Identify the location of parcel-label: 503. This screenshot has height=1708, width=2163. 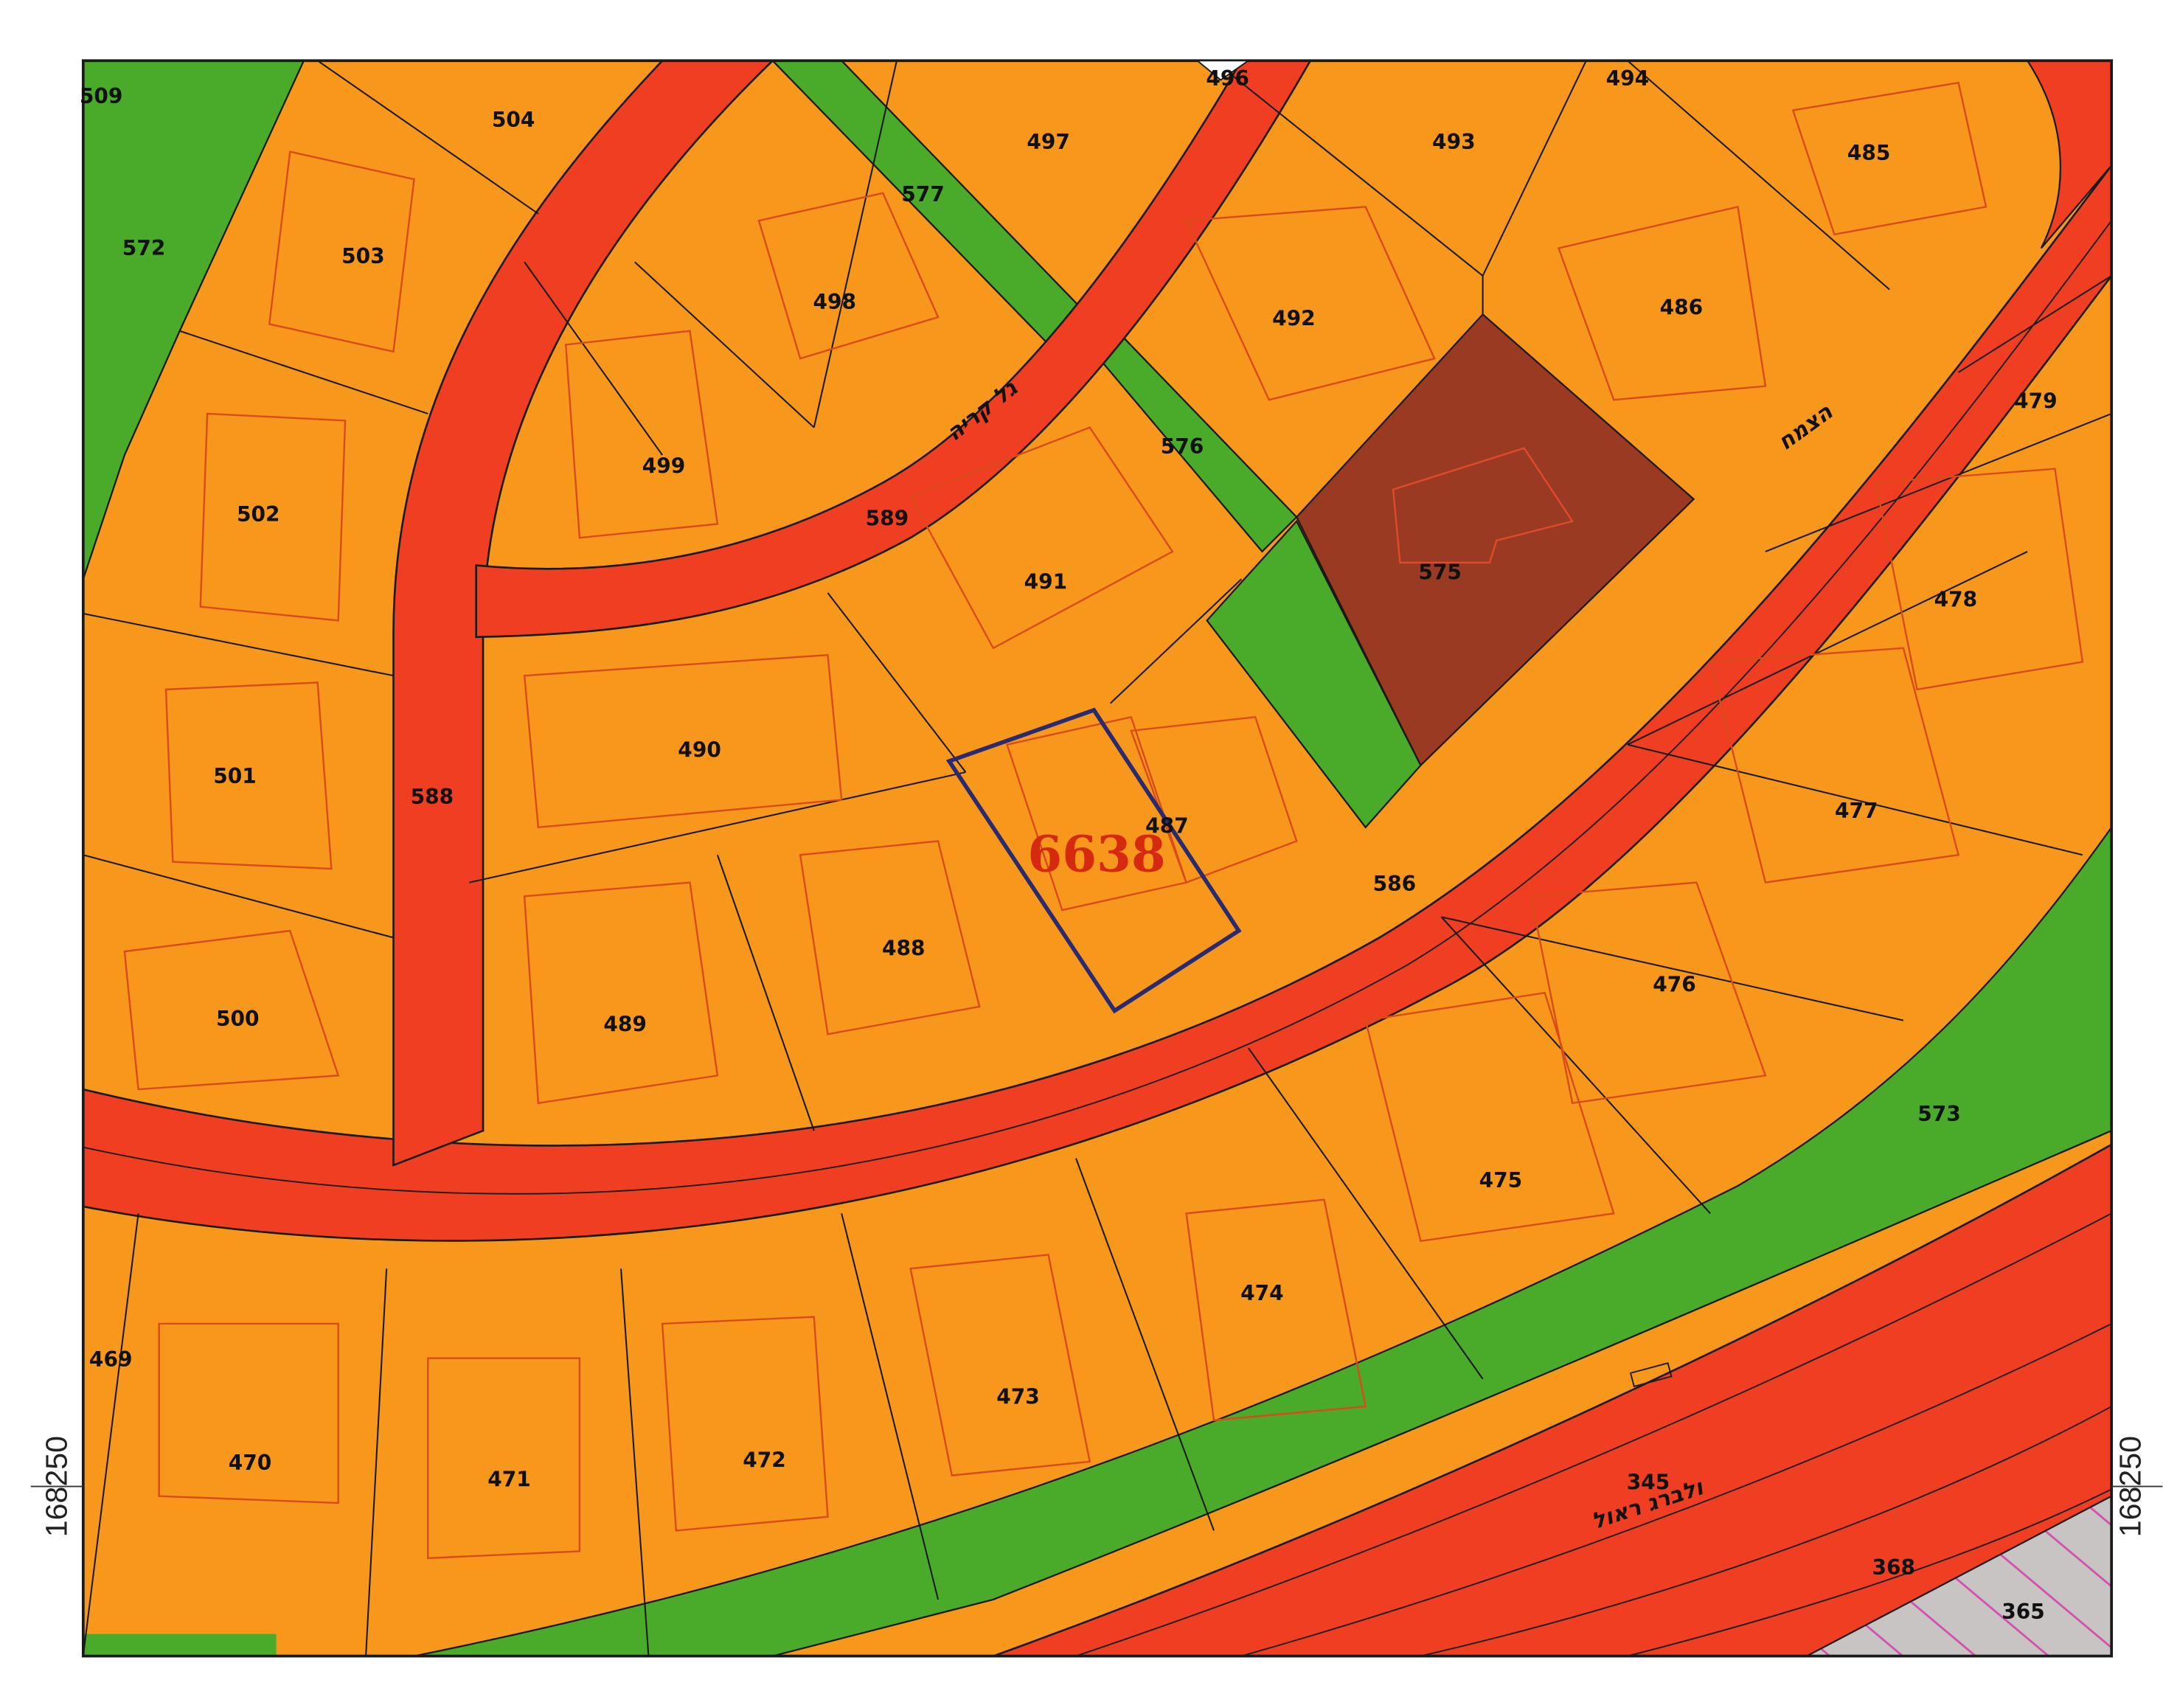
(363, 256).